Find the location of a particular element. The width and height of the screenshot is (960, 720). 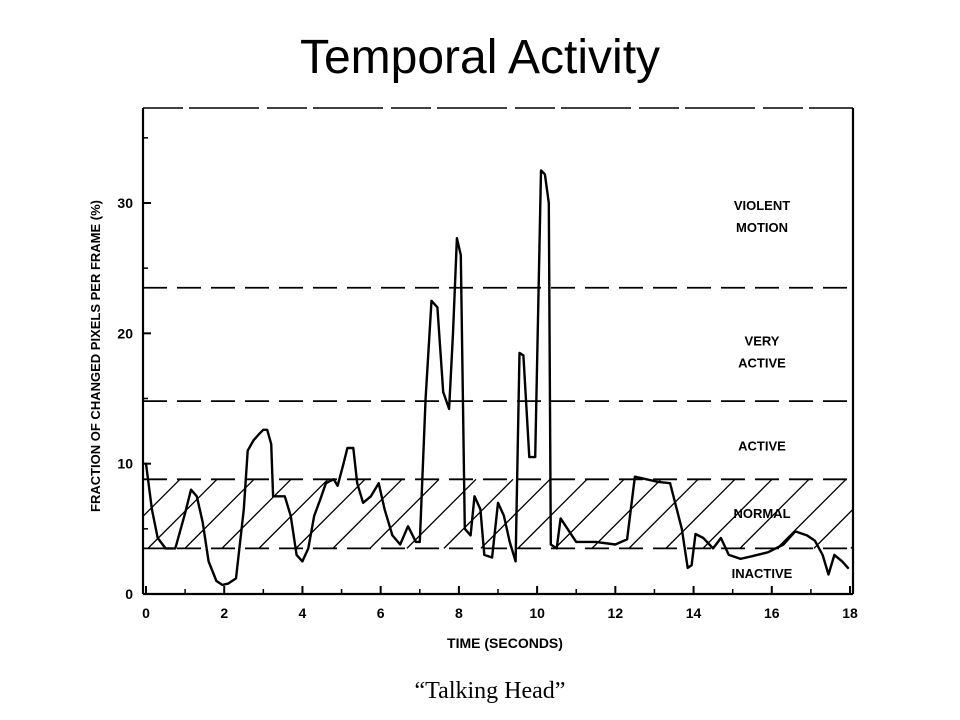

y-axis-label: FRACTION OF CHANGED PIXELS PER FRAME (%) is located at coordinates (95, 356).